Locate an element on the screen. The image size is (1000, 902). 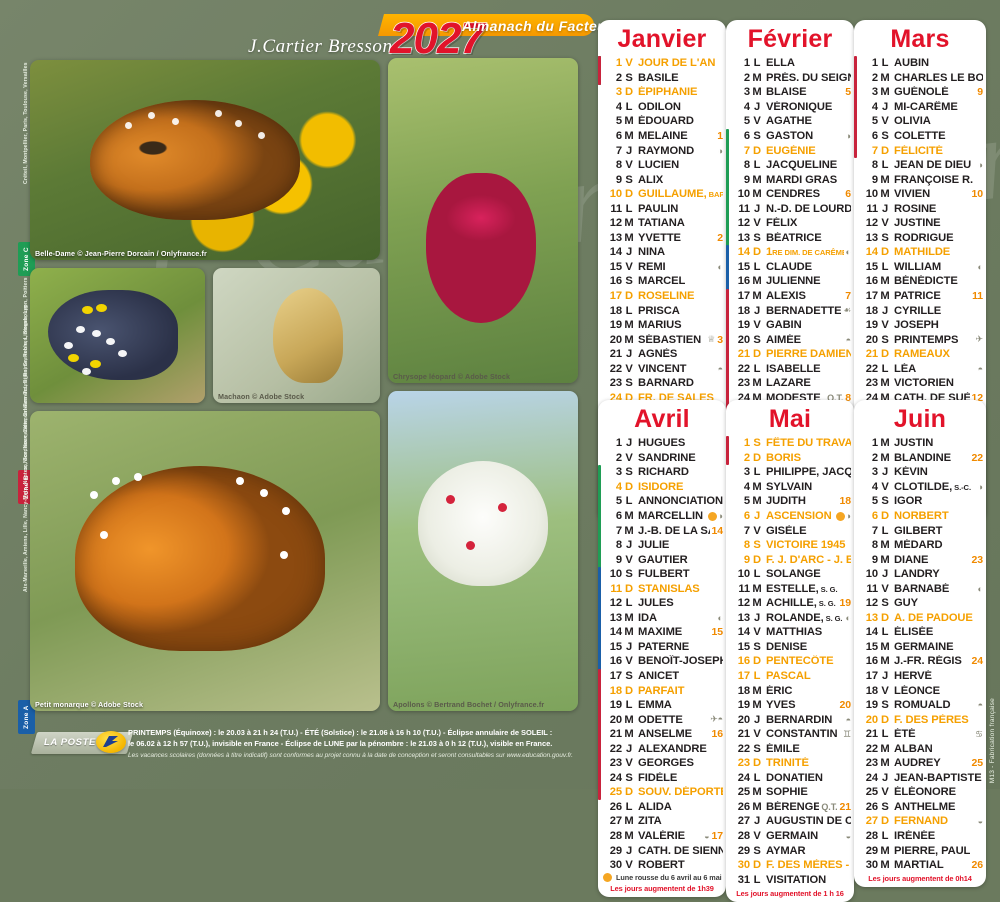
saint-name: J.-B. DE LA SALLE is located at coordinates (673, 531).